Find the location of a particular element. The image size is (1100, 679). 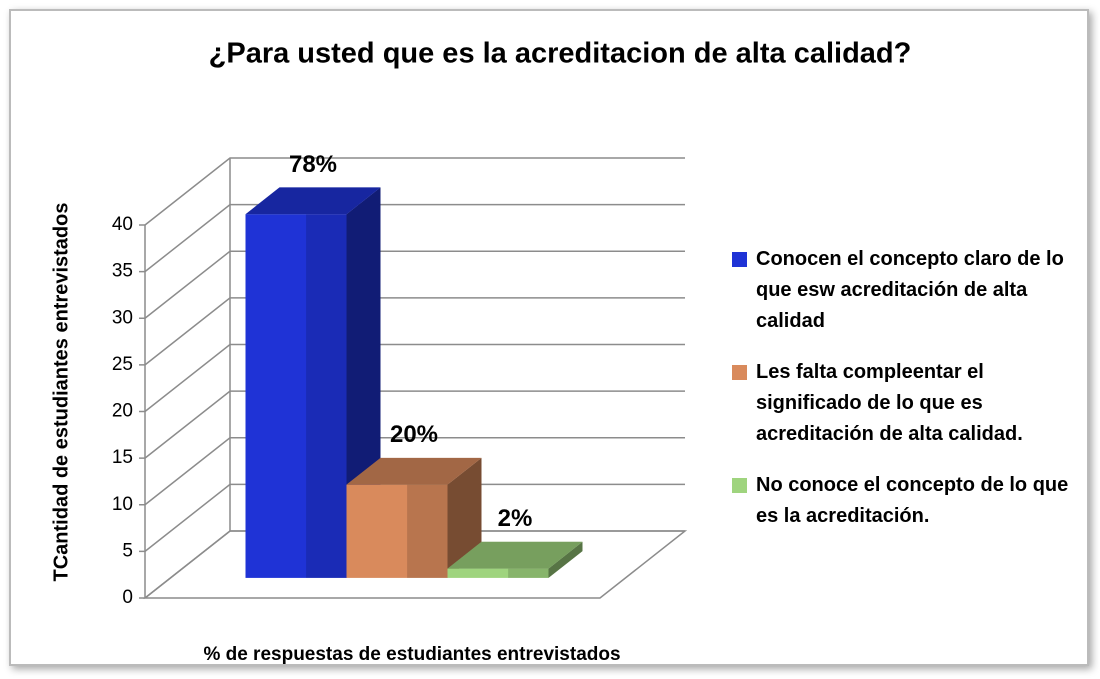

y-tick-label: 5 is located at coordinates (127, 550).